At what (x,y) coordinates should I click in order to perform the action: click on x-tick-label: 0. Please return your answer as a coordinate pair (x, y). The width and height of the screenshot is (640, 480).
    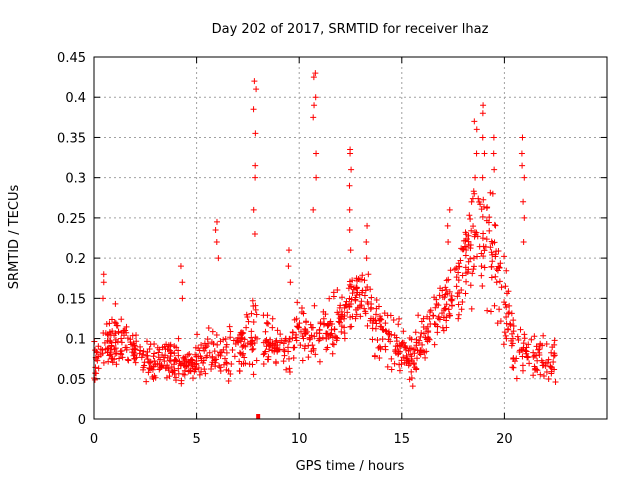
    Looking at the image, I should click on (94, 439).